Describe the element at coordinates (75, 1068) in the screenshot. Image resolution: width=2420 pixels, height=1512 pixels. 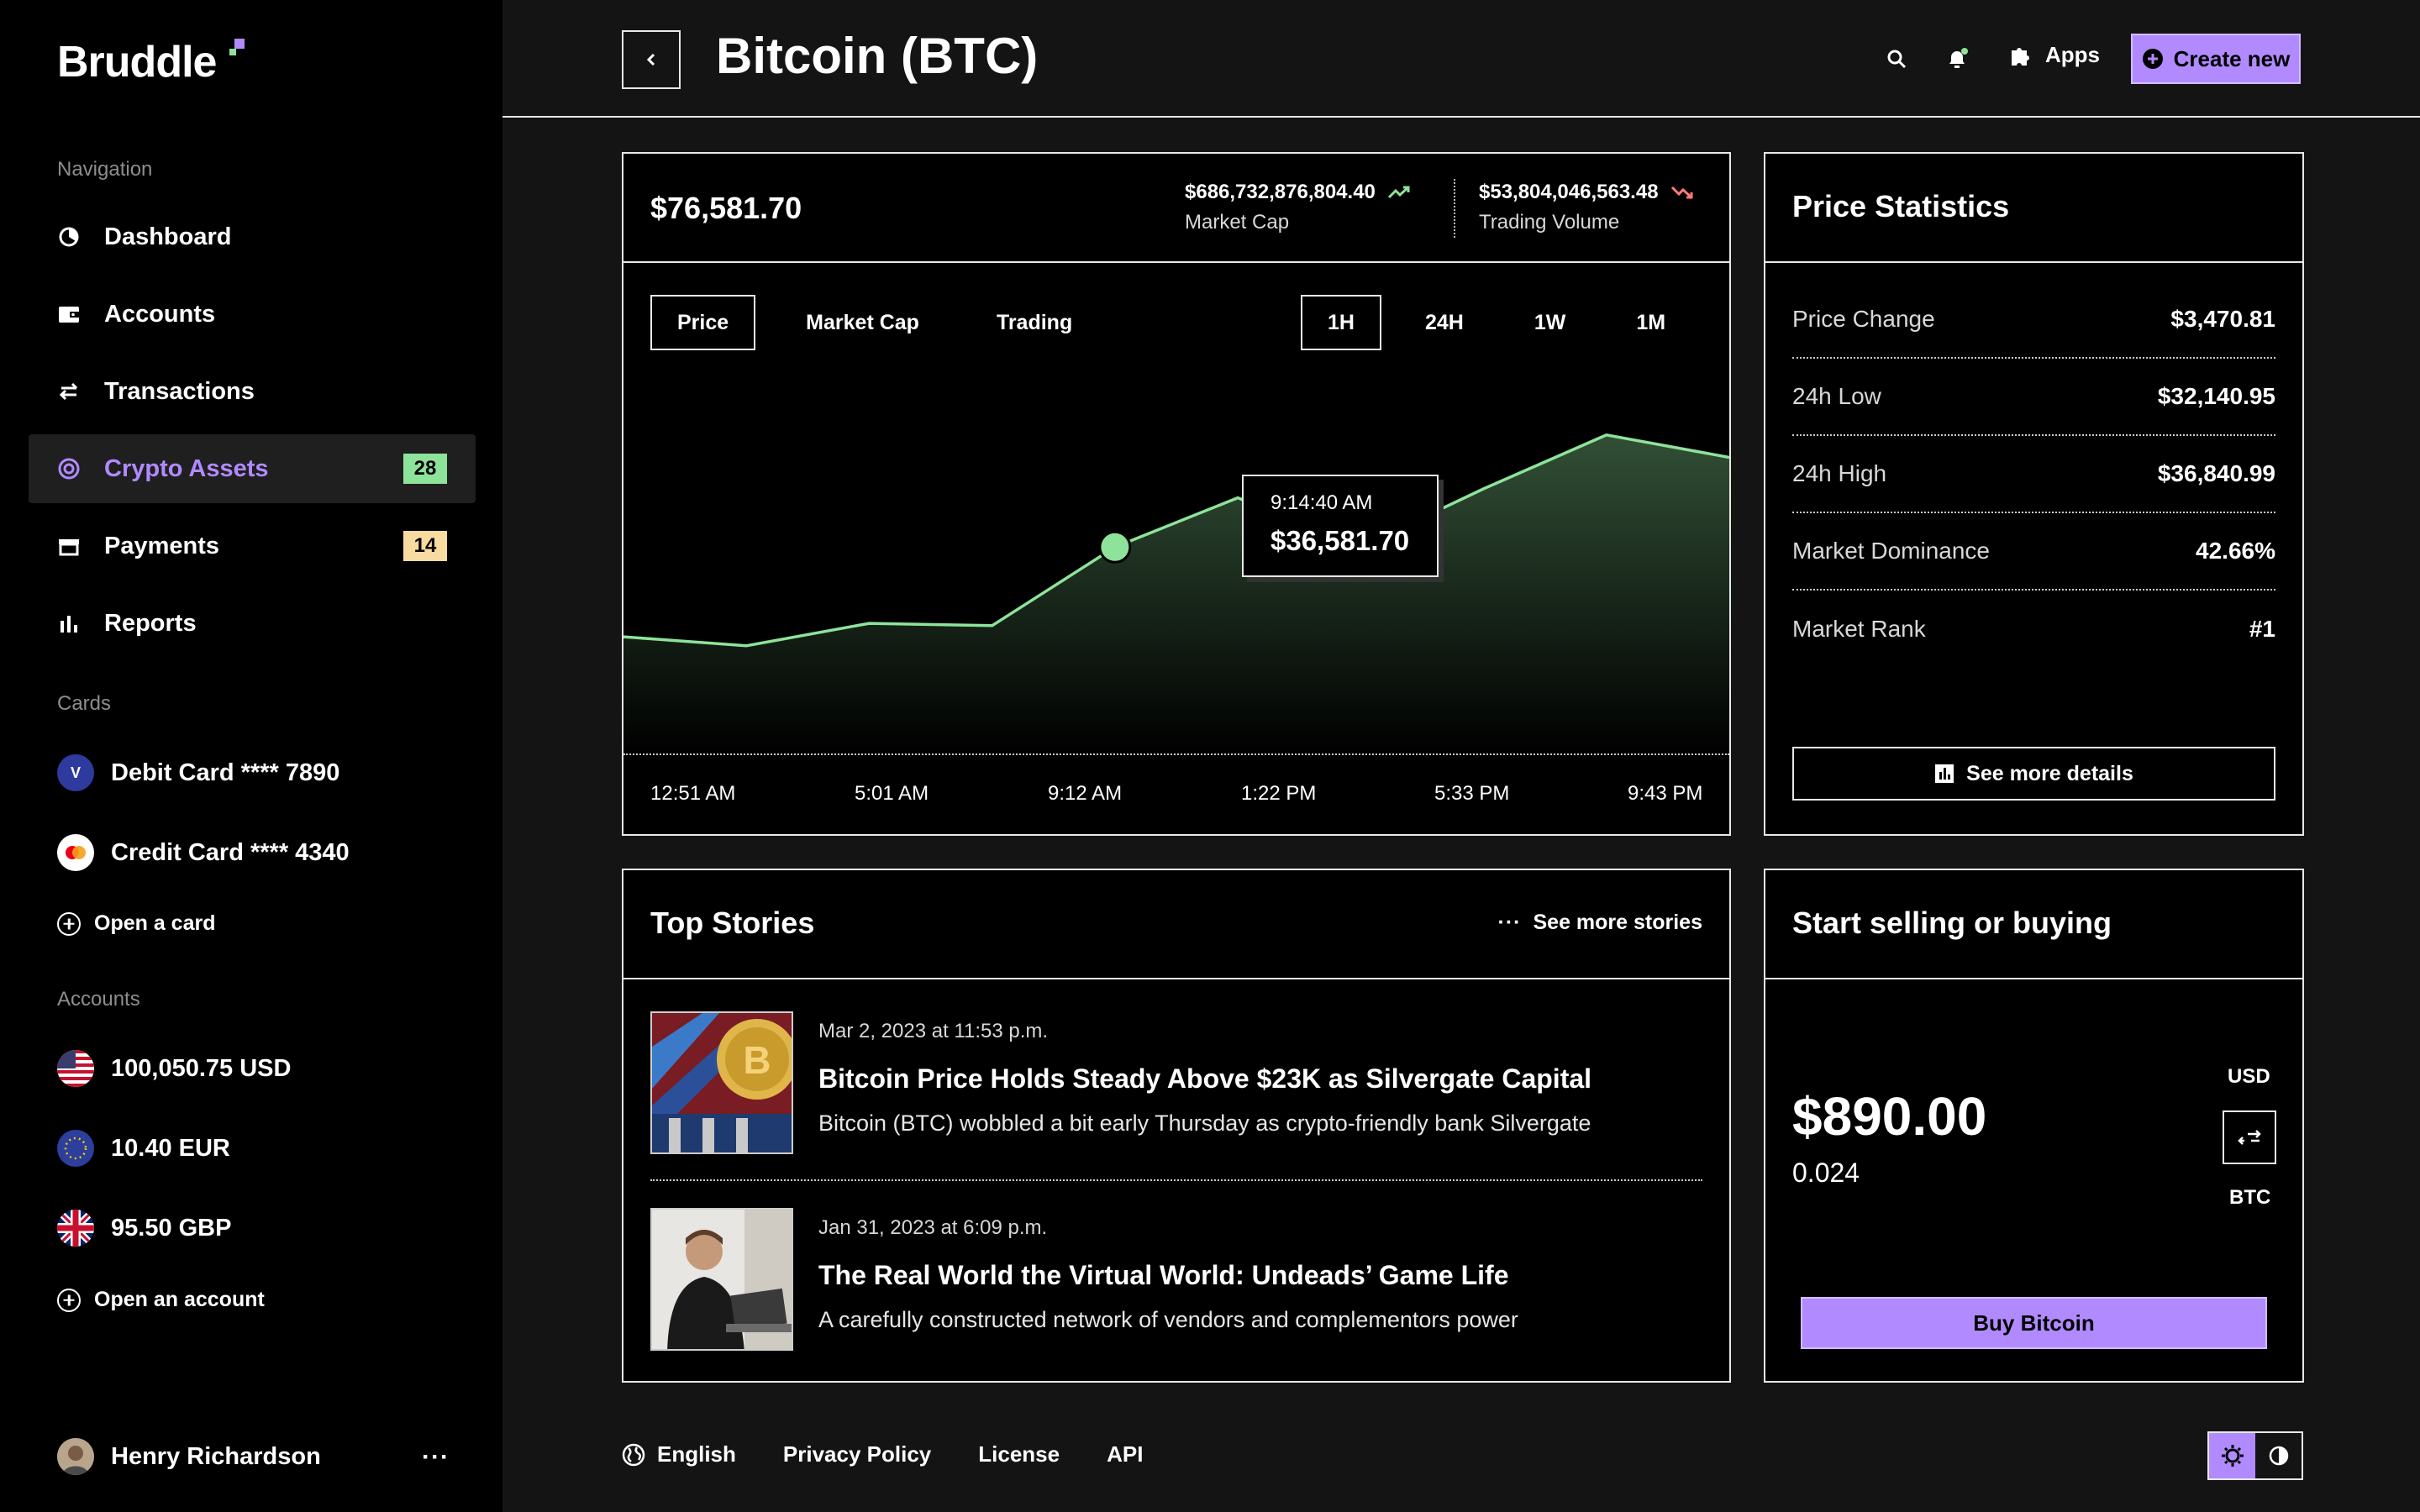
I see `us-flag-icon` at that location.